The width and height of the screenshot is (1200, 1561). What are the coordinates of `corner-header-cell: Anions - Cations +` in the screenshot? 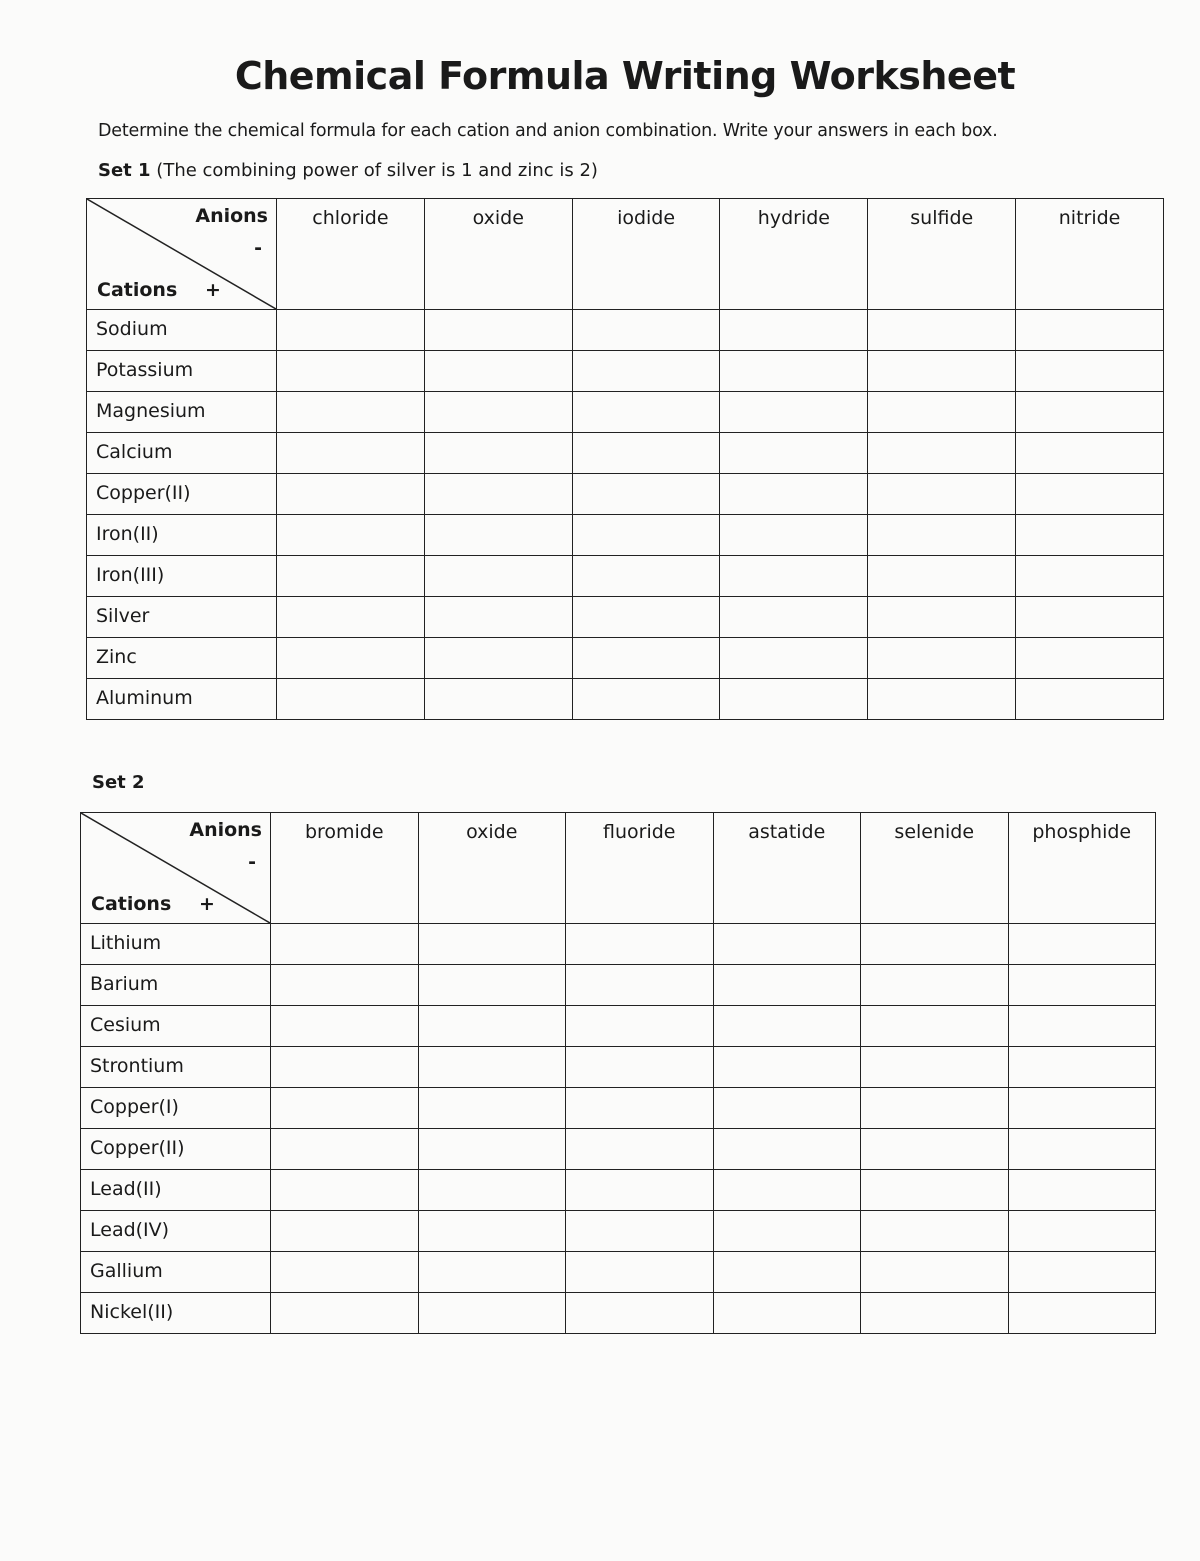 It's located at (175, 868).